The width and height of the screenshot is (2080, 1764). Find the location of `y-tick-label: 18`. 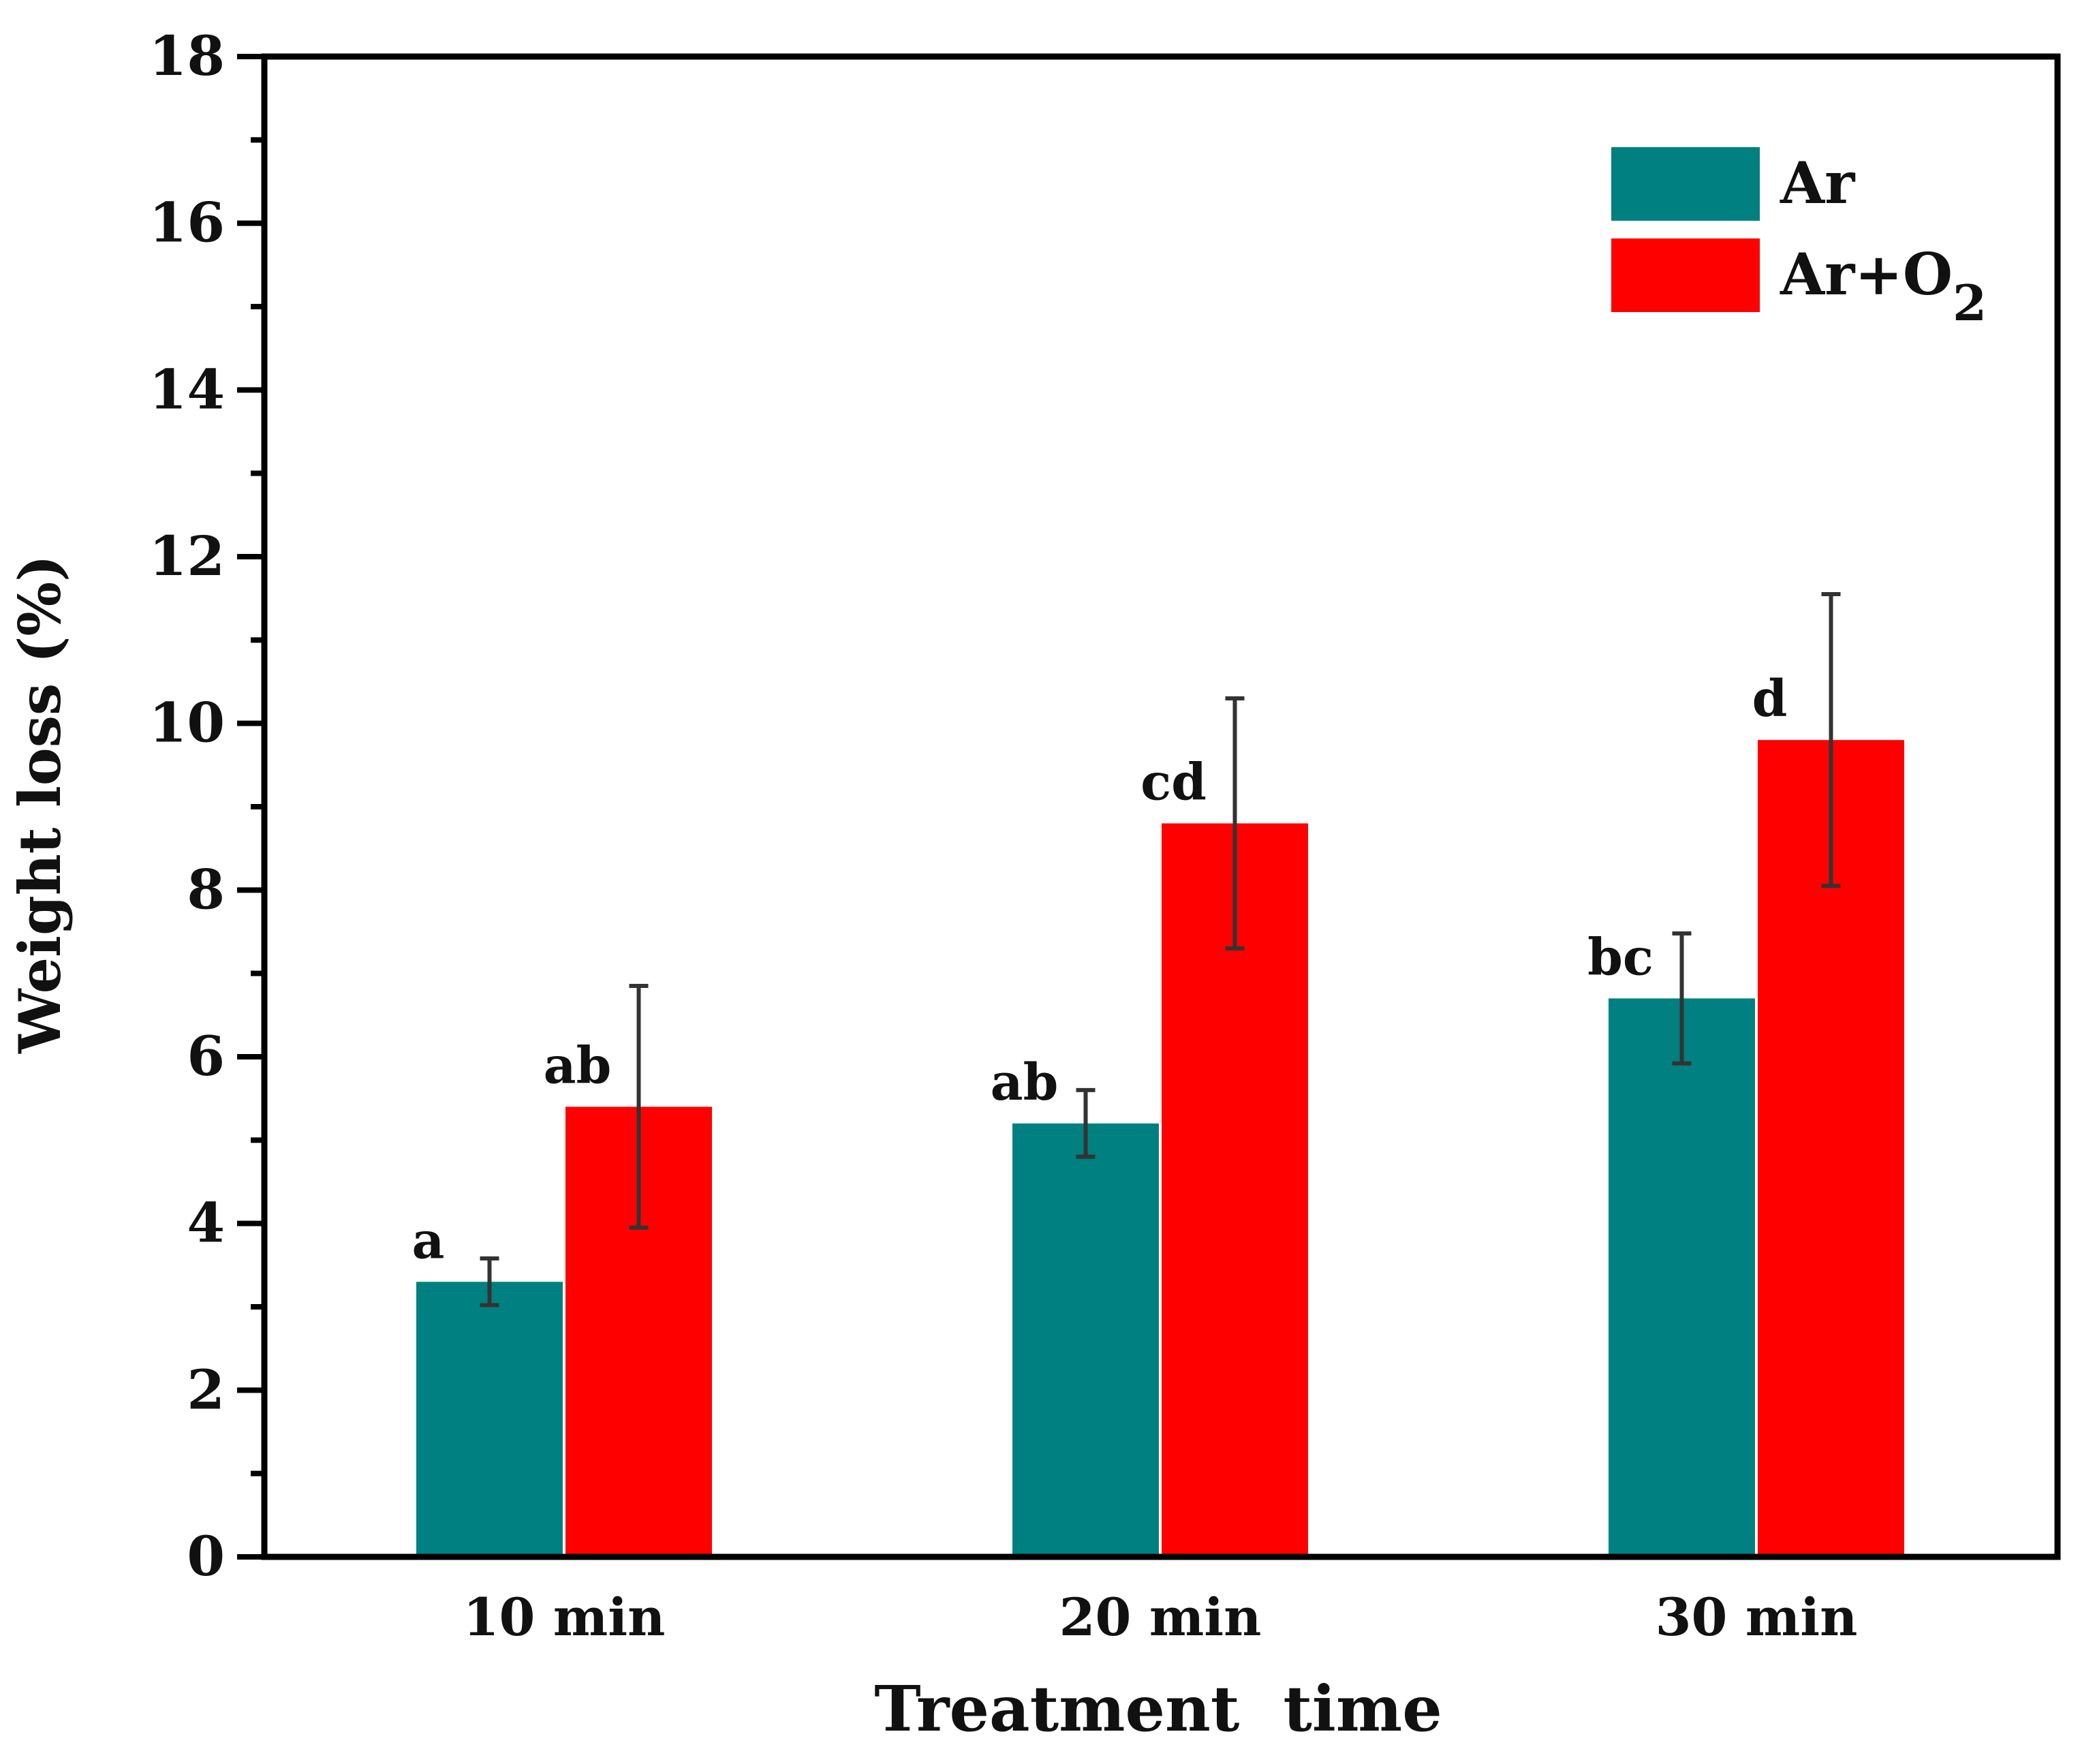

y-tick-label: 18 is located at coordinates (187, 56).